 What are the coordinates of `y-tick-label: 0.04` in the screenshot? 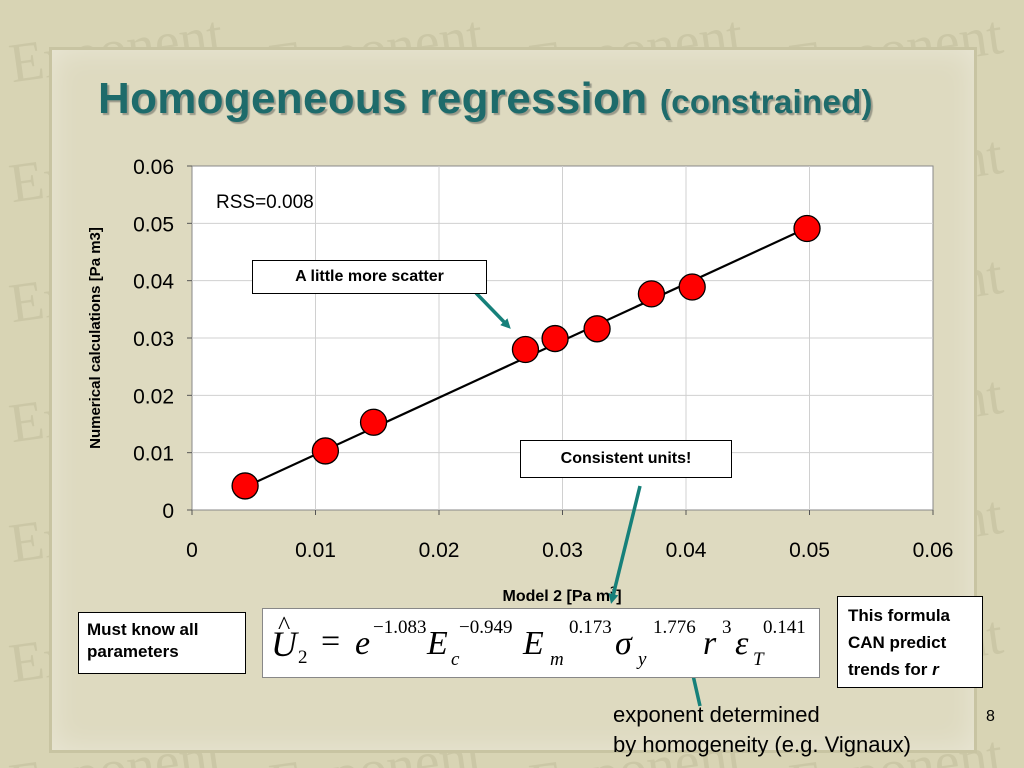 It's located at (153, 282).